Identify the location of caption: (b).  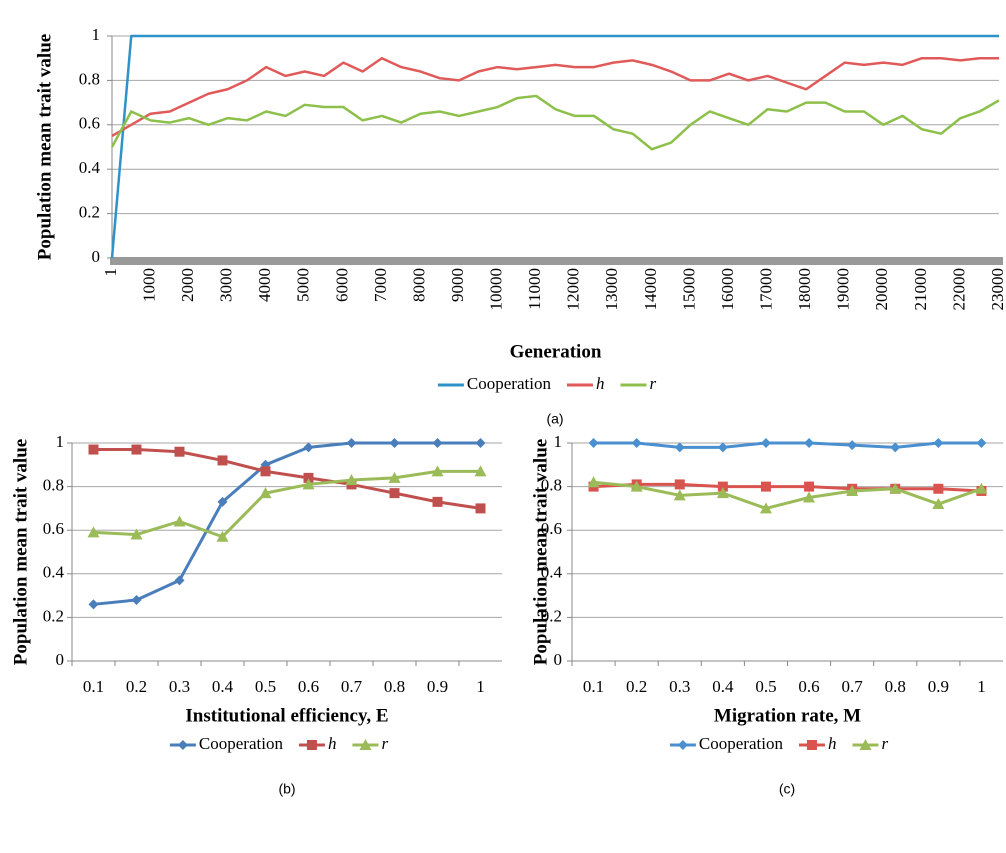
(286, 789).